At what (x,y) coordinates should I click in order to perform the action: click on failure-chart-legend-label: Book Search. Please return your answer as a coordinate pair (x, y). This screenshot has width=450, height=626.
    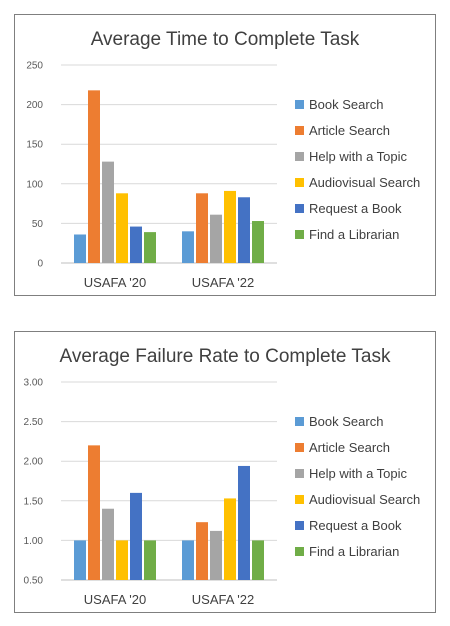
    Looking at the image, I should click on (346, 421).